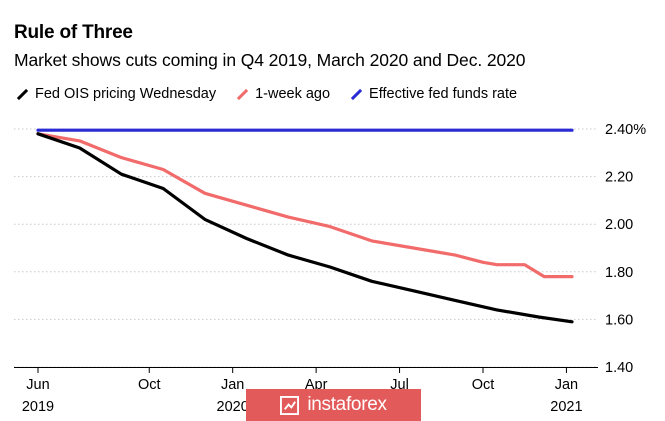 Image resolution: width=665 pixels, height=421 pixels. What do you see at coordinates (619, 273) in the screenshot?
I see `y-tick-label-3: 1.80` at bounding box center [619, 273].